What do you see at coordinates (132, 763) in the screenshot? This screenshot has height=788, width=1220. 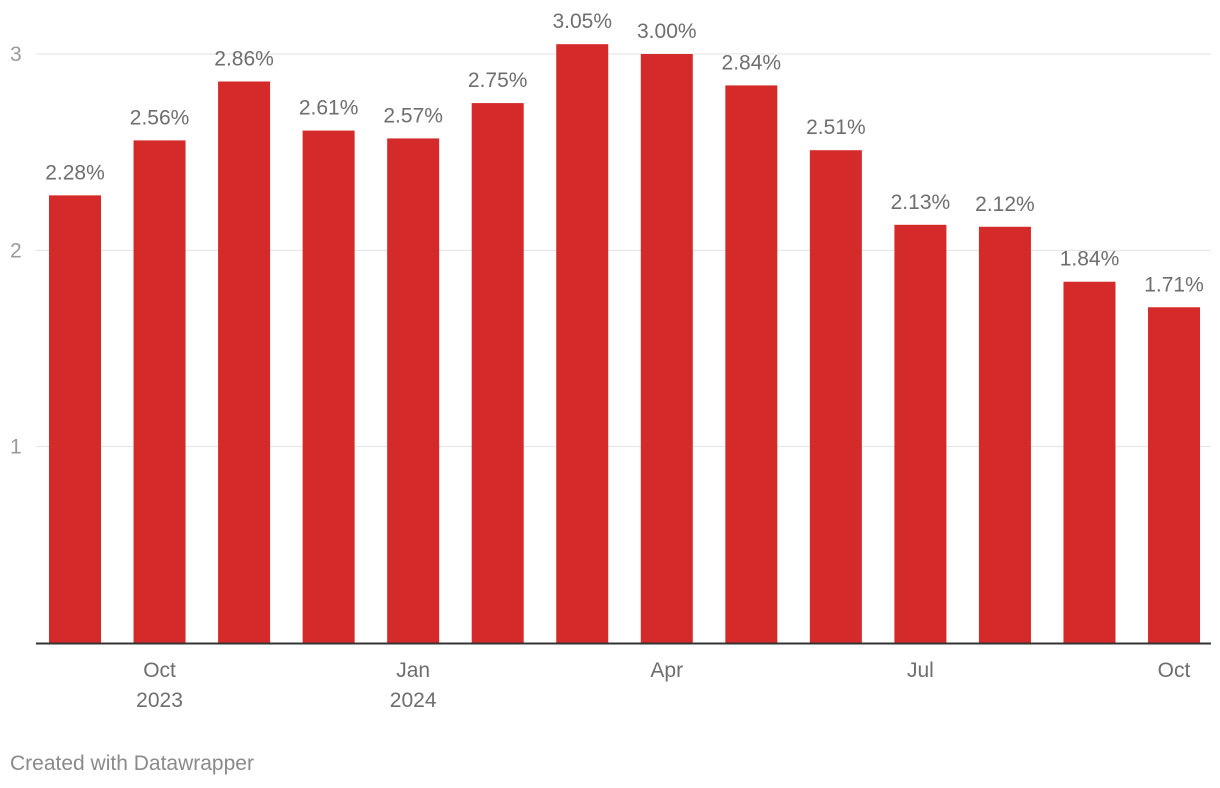 I see `datawrapper-credit: Created with Datawrapper` at bounding box center [132, 763].